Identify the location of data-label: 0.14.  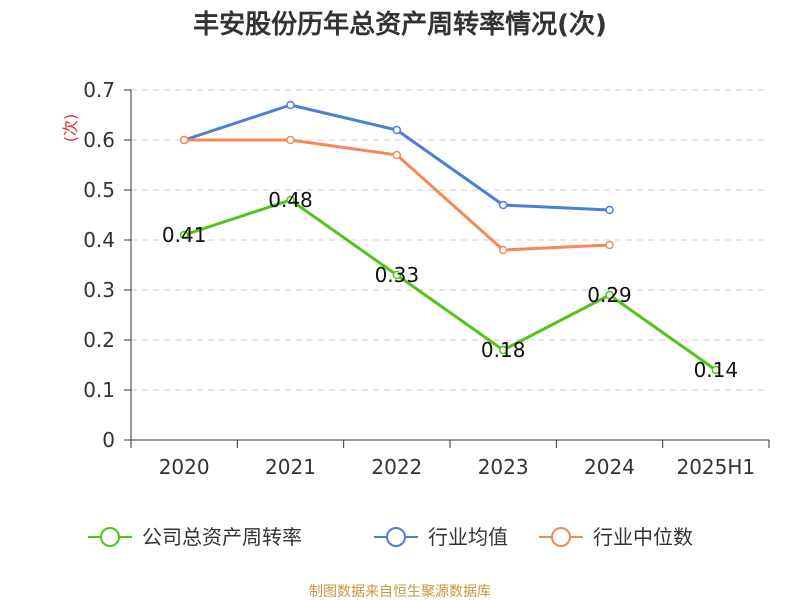
(716, 370).